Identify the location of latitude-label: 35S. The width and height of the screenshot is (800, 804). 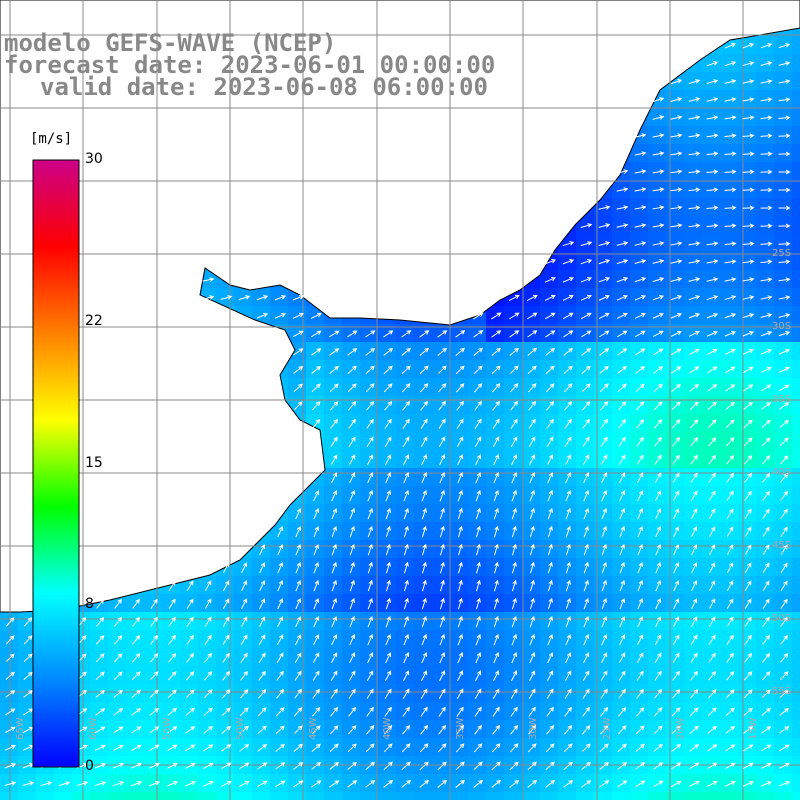
(782, 399).